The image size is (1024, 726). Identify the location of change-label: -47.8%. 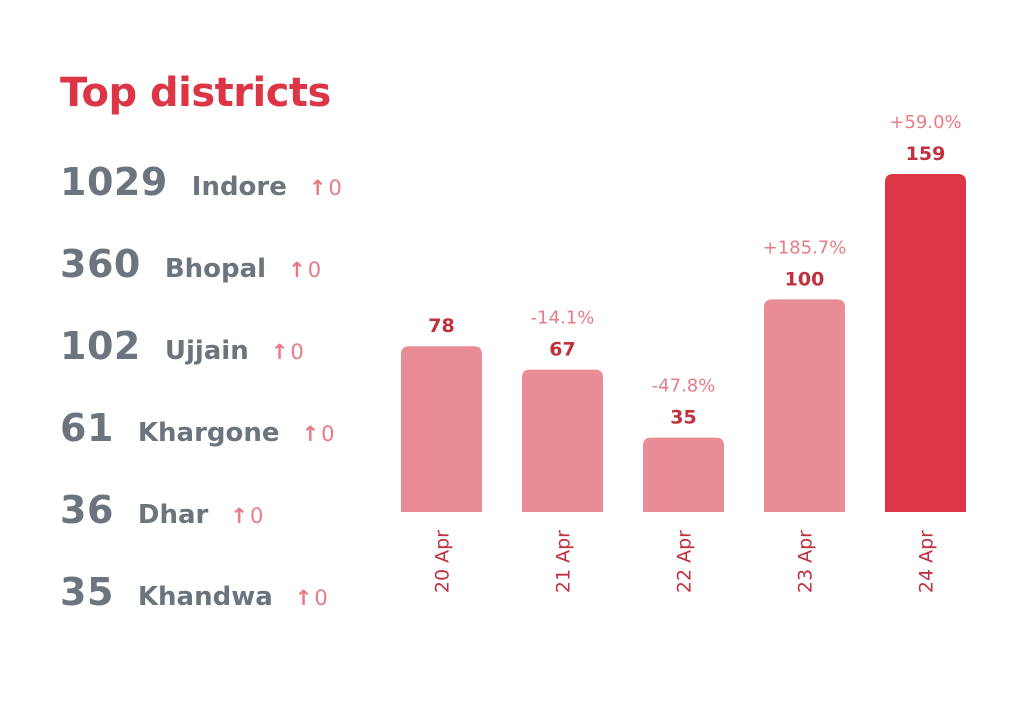
(684, 386).